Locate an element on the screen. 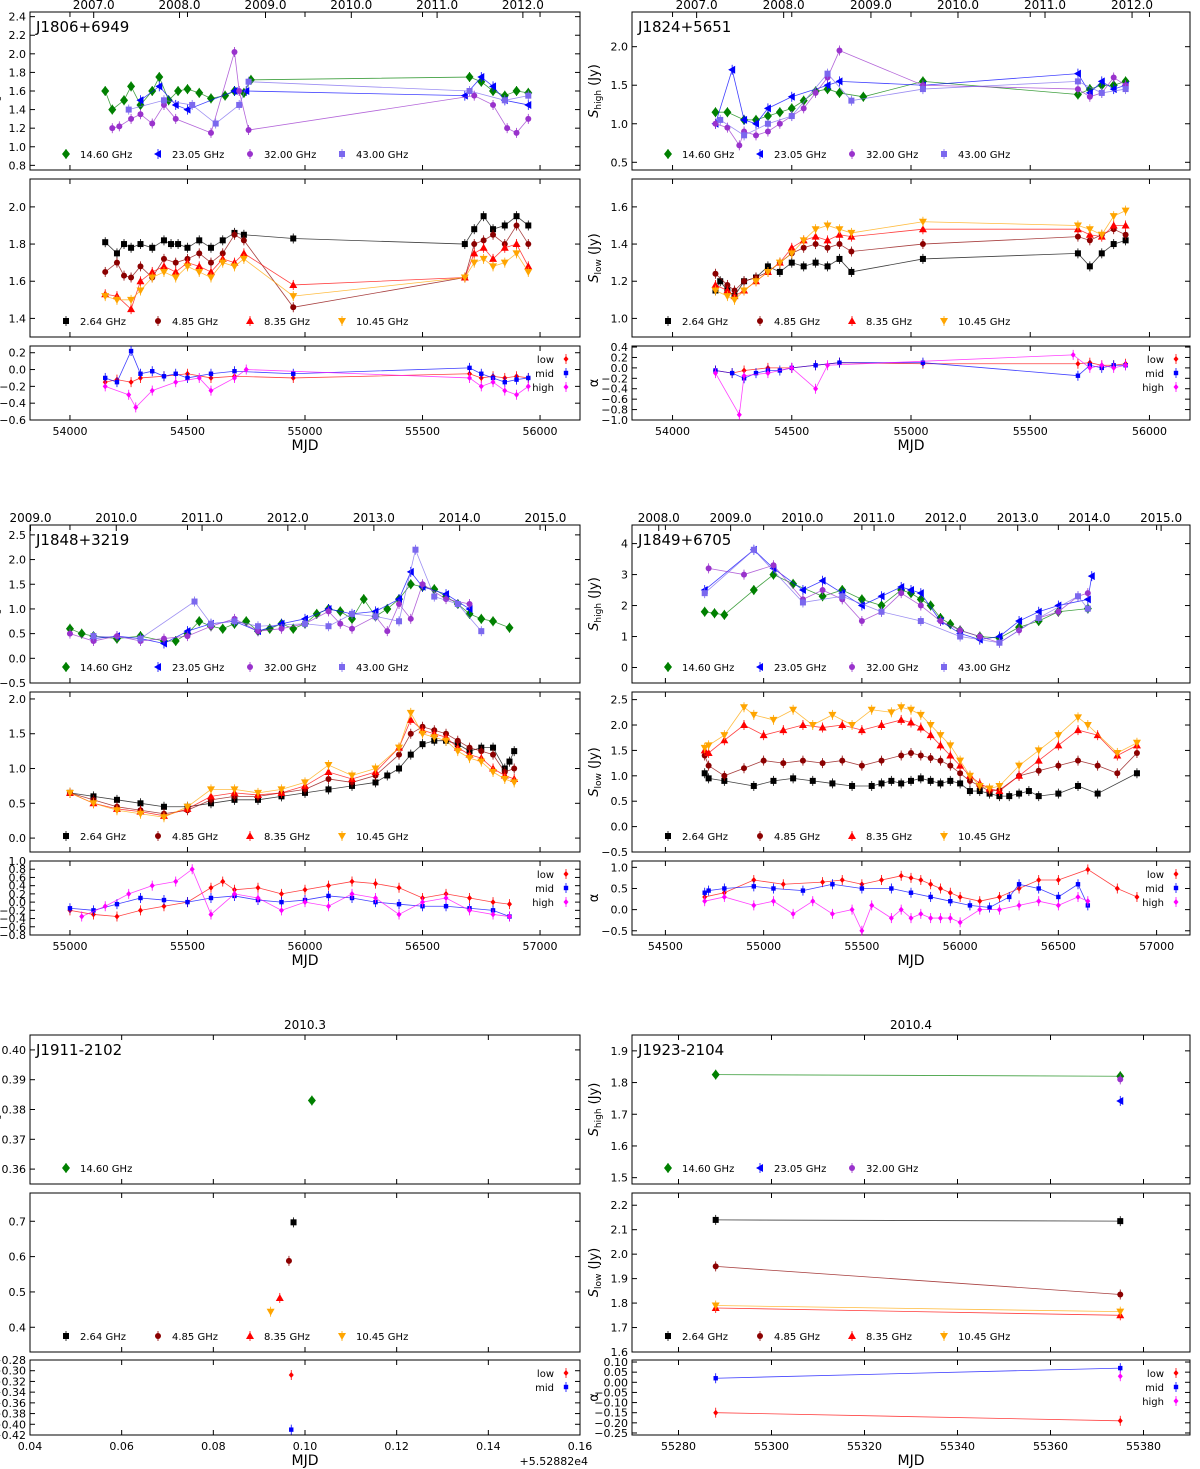  top-axis-label: 2009.0 is located at coordinates (871, 6).